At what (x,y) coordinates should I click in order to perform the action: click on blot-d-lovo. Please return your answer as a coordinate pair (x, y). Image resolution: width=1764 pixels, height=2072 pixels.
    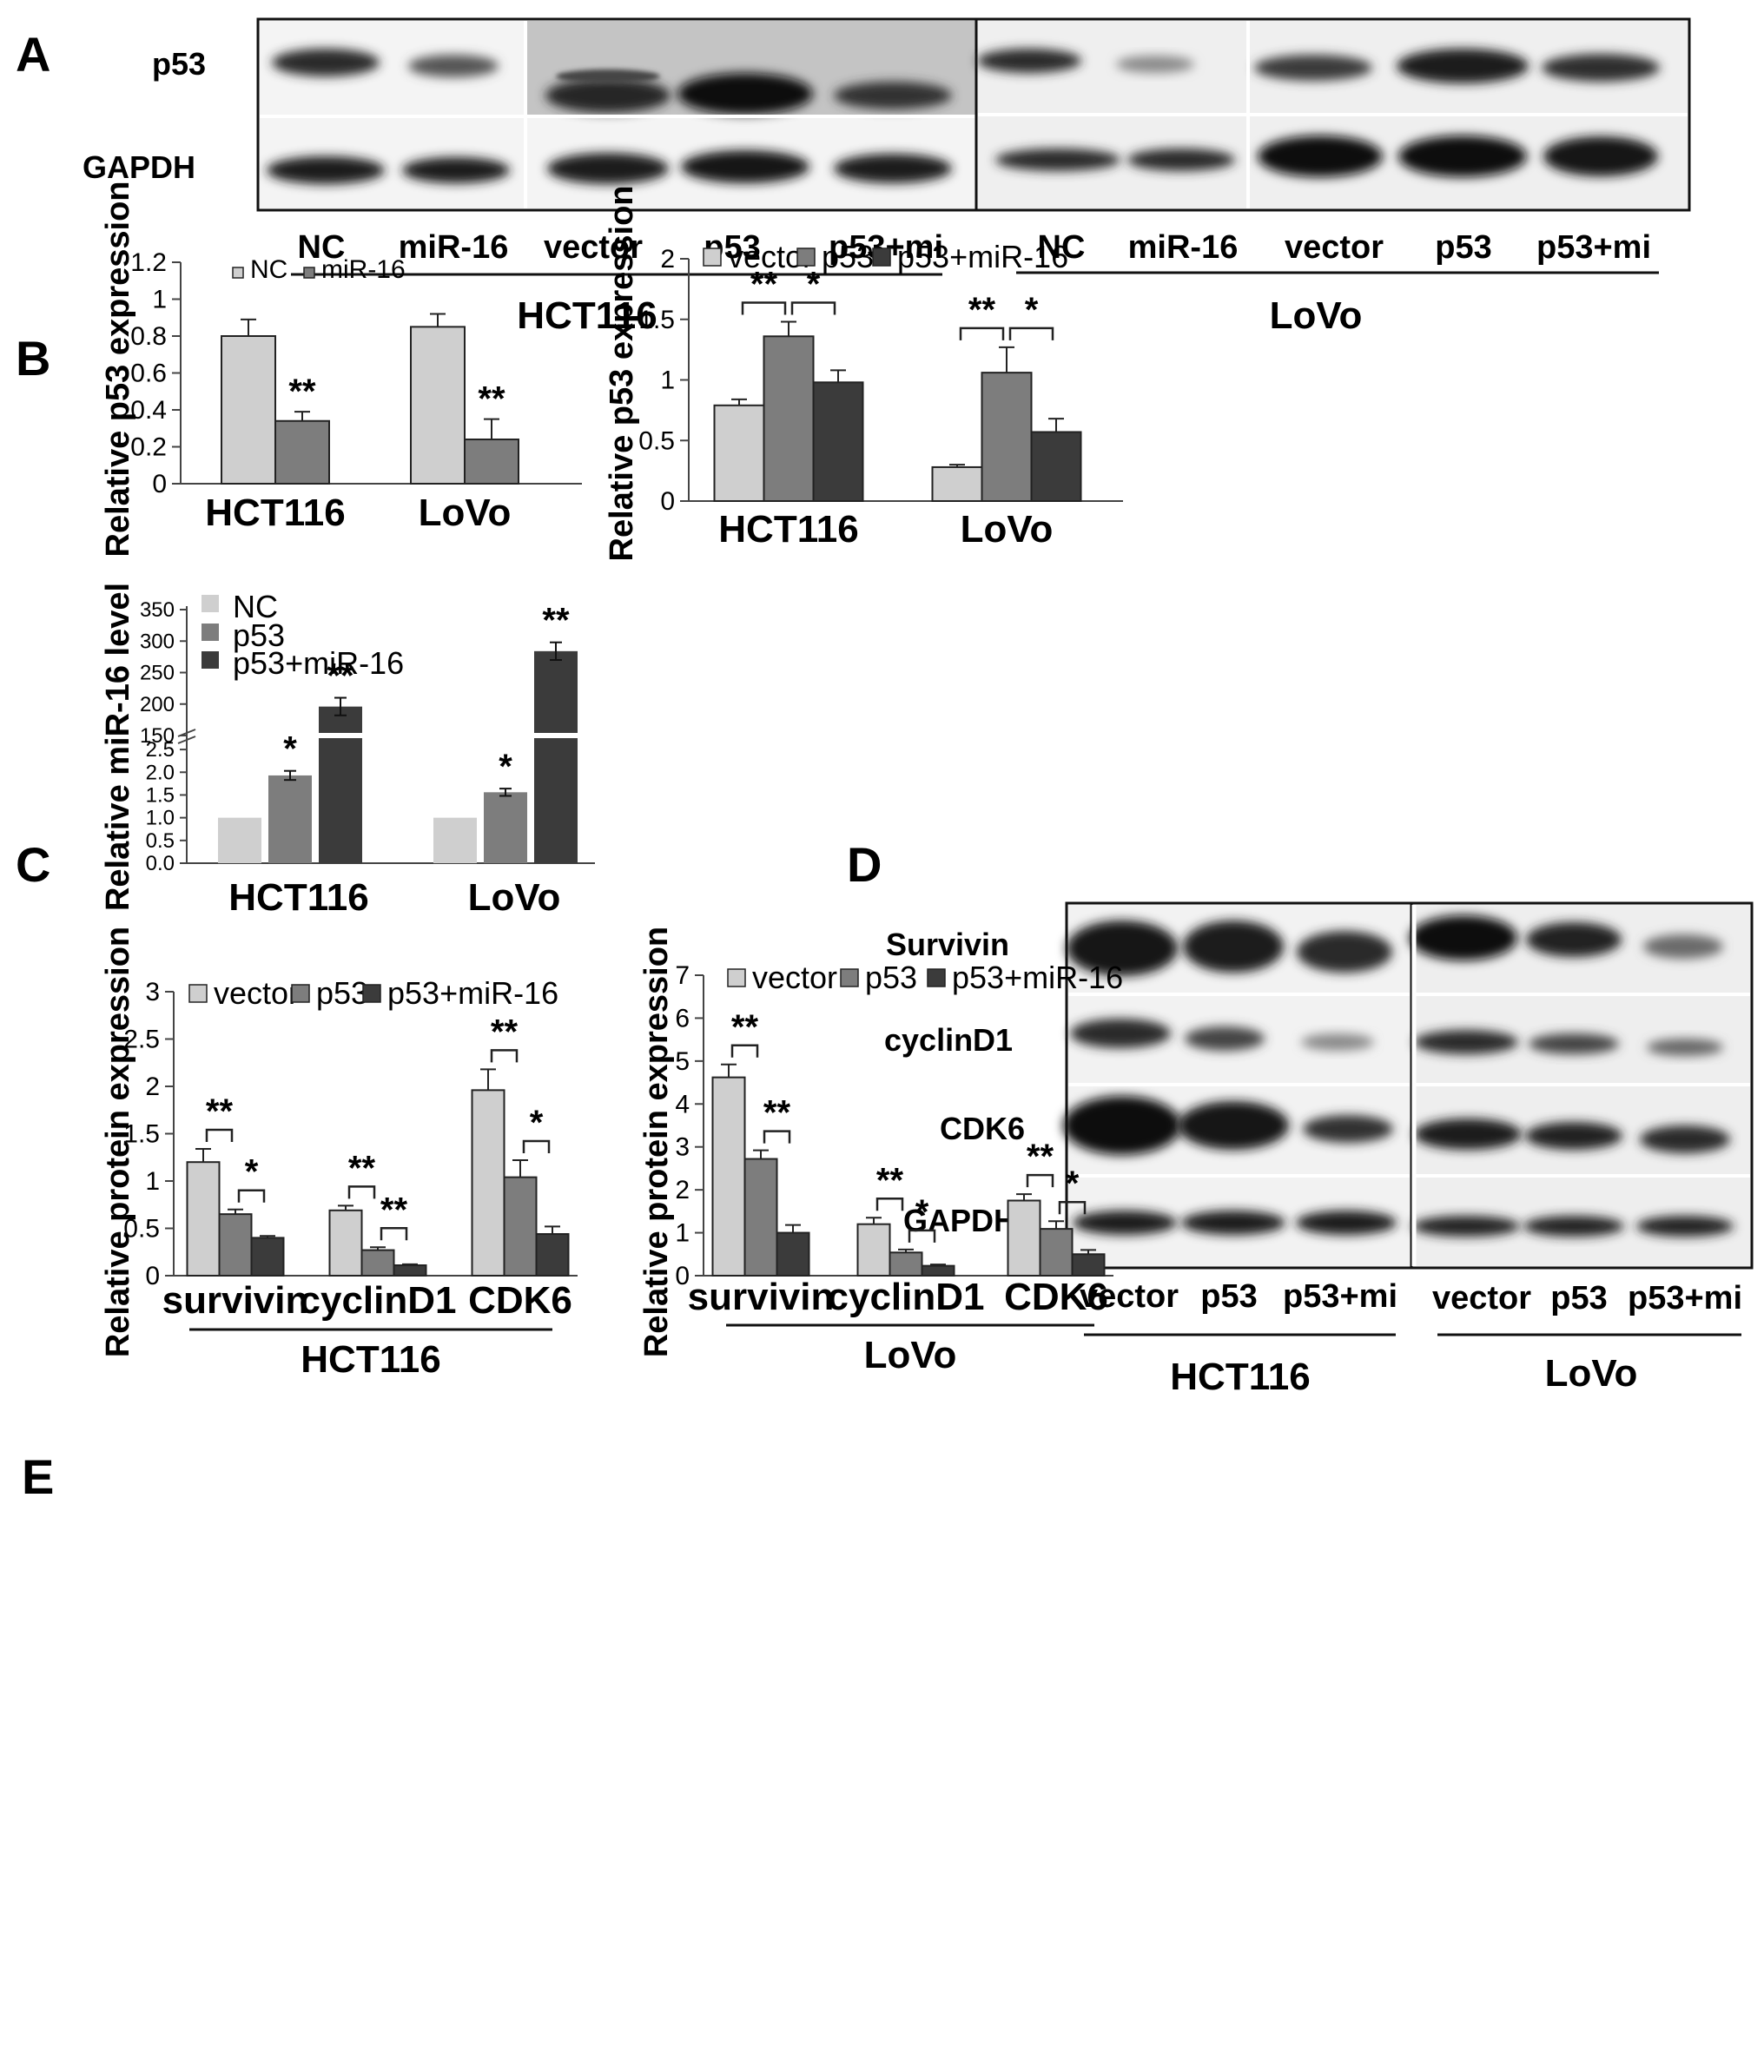
    Looking at the image, I should click on (1582, 1086).